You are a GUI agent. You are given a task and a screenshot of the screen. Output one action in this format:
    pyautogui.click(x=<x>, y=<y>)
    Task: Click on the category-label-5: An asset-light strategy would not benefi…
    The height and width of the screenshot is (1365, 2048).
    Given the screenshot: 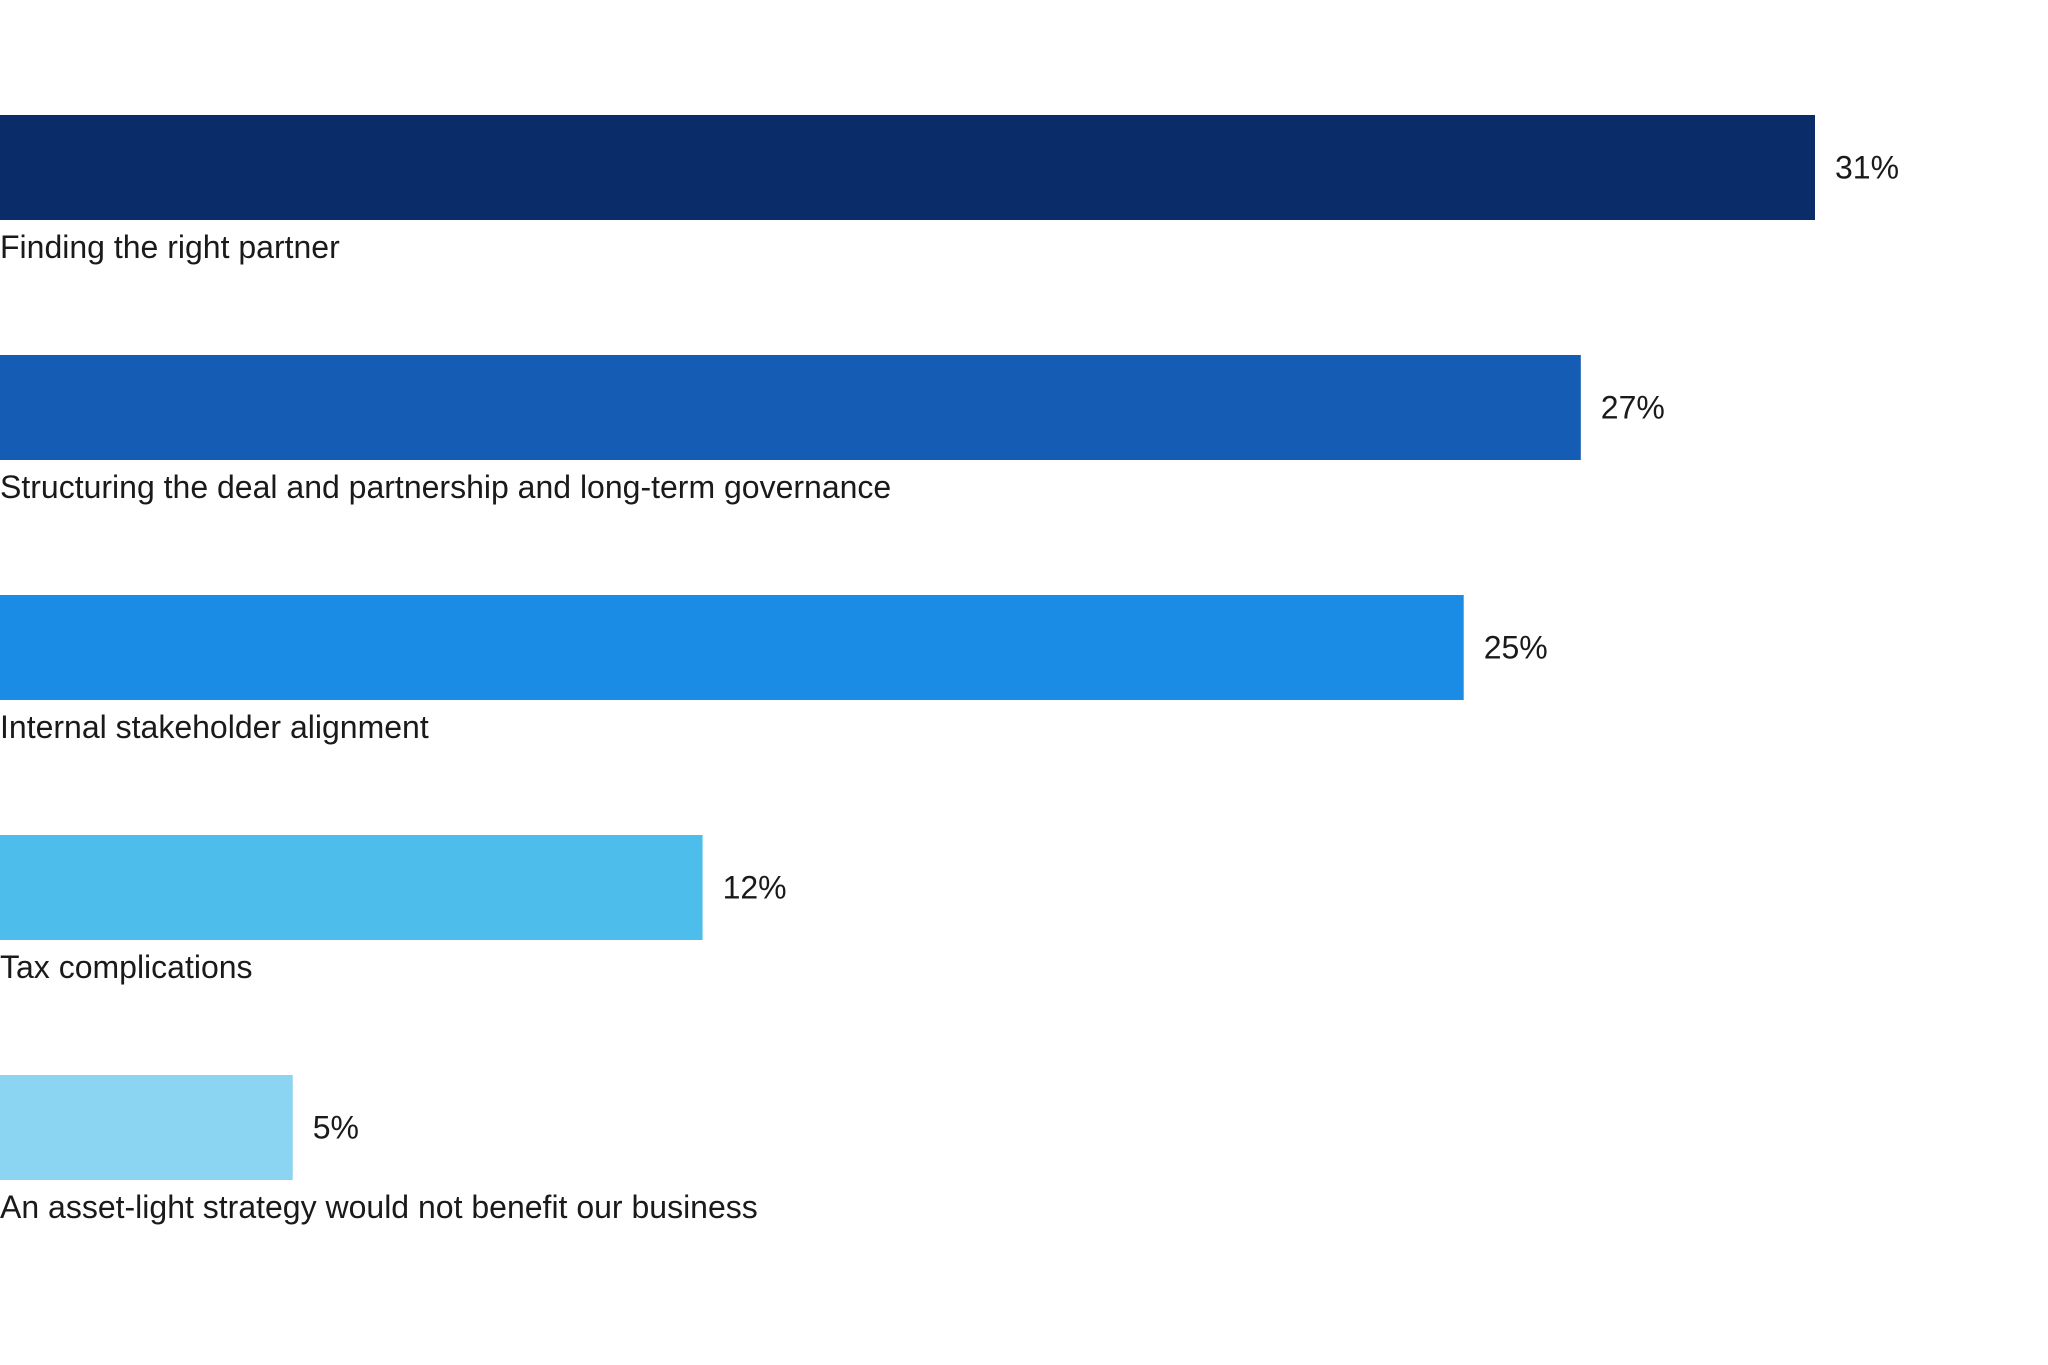 What is the action you would take?
    pyautogui.click(x=379, y=1207)
    